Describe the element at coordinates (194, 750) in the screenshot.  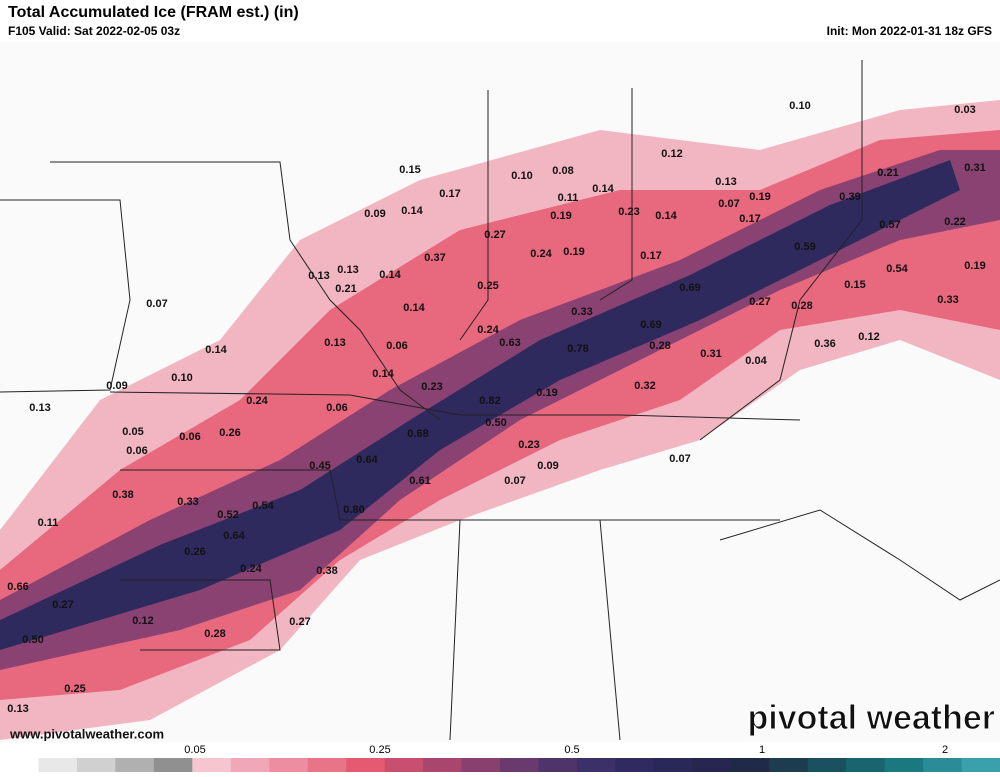
I see `colorbar-tick-label: 0.05` at that location.